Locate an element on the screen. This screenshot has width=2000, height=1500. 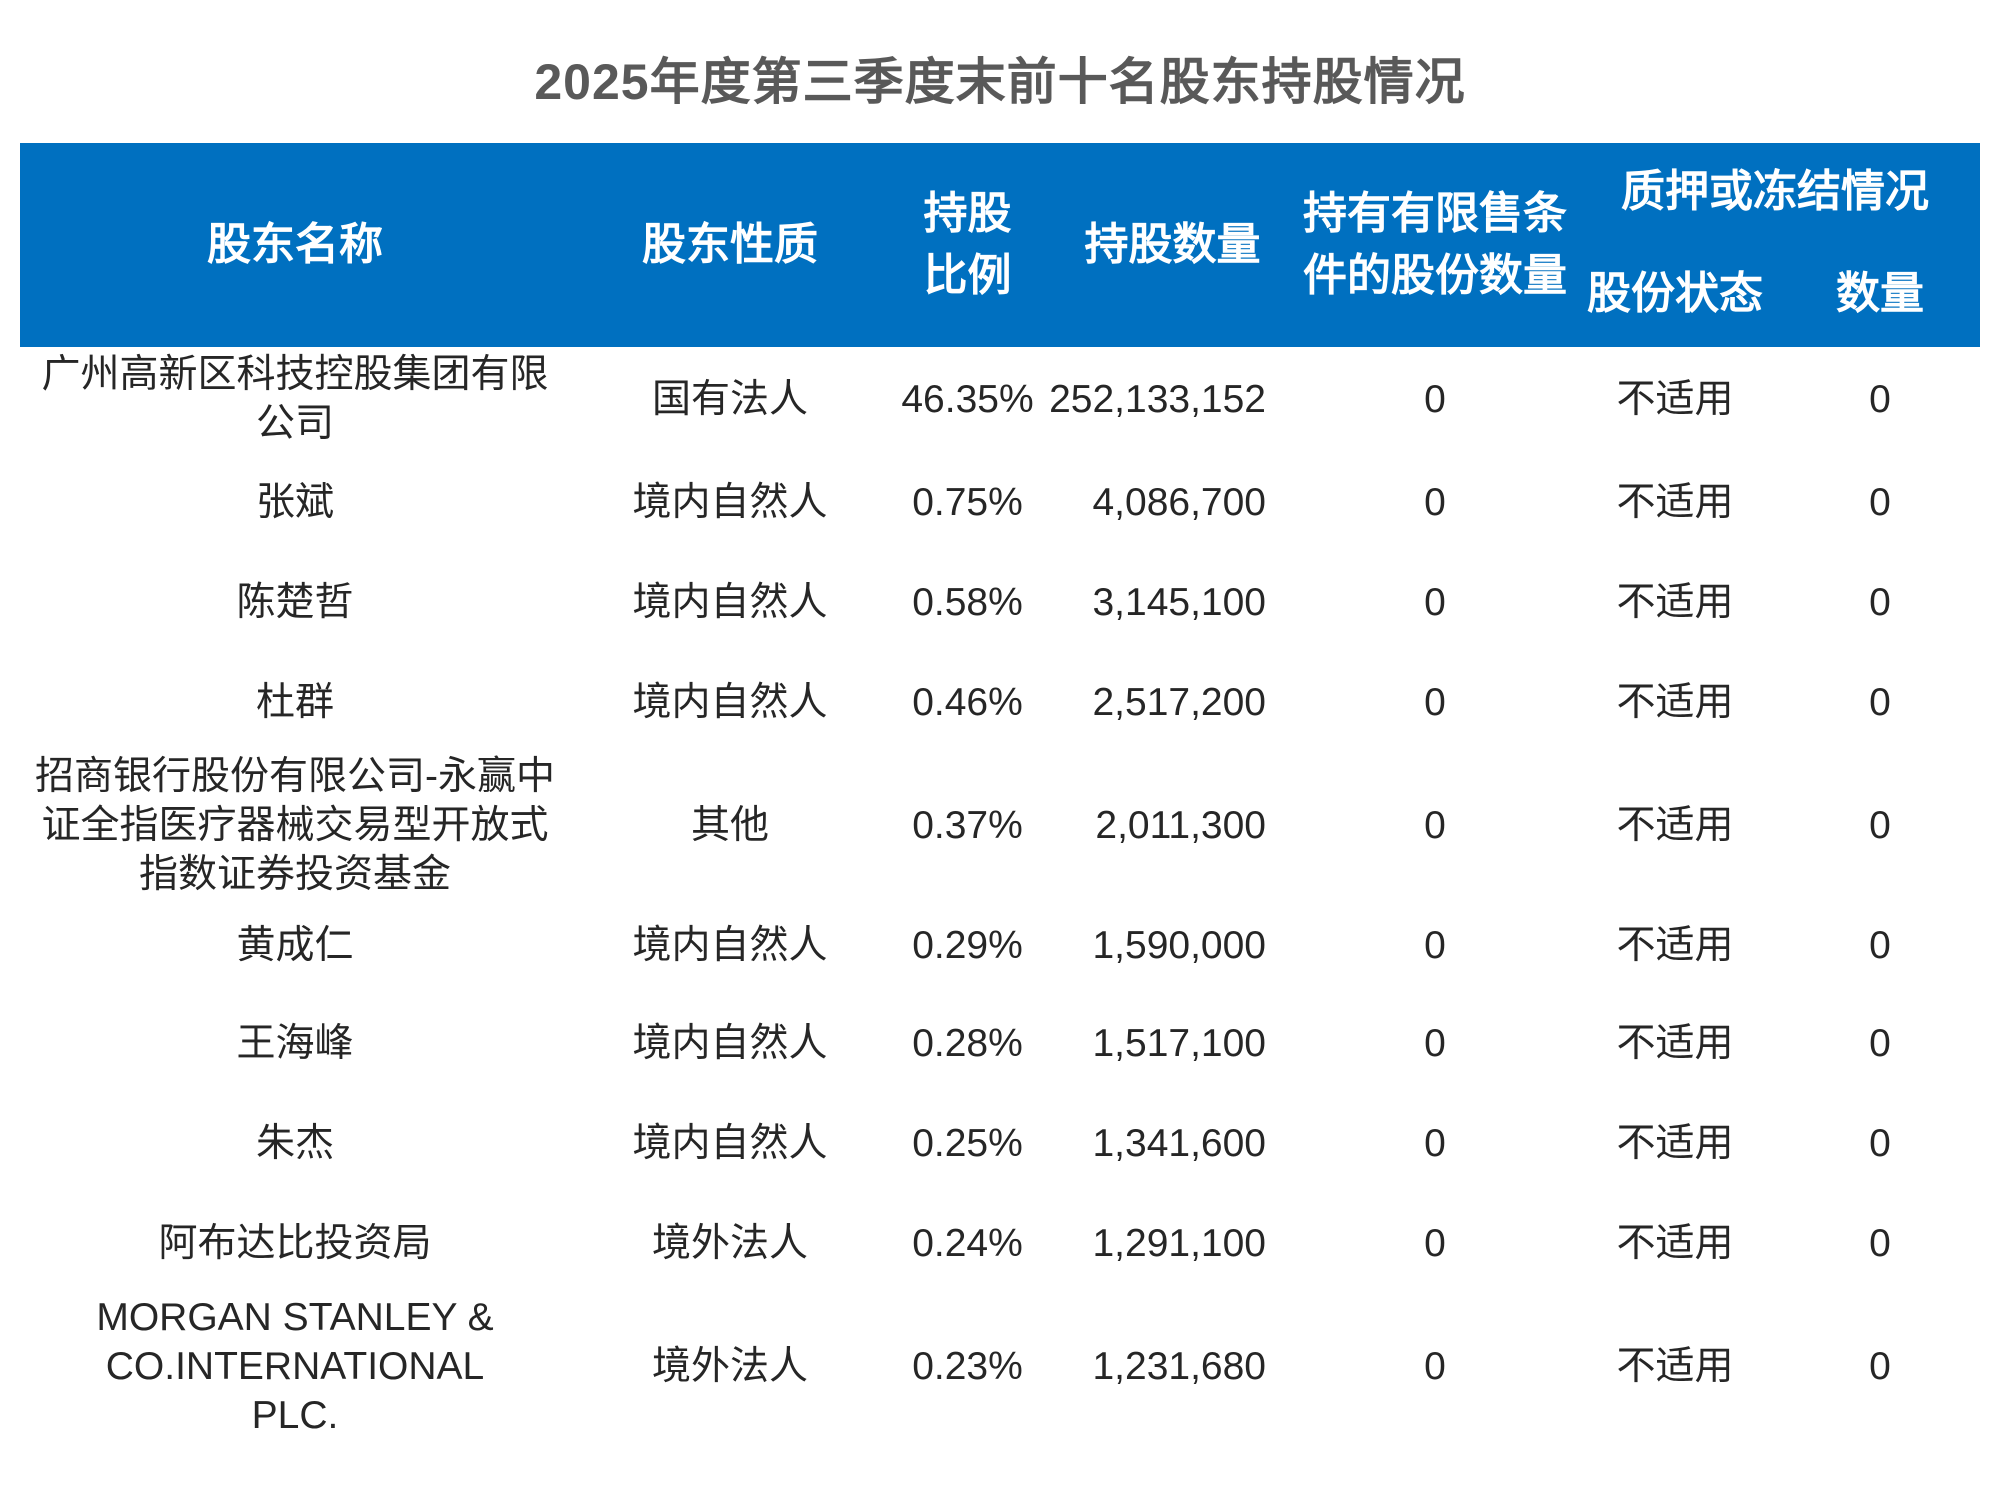
cell-shares-held: 2,517,200 is located at coordinates (1172, 703).